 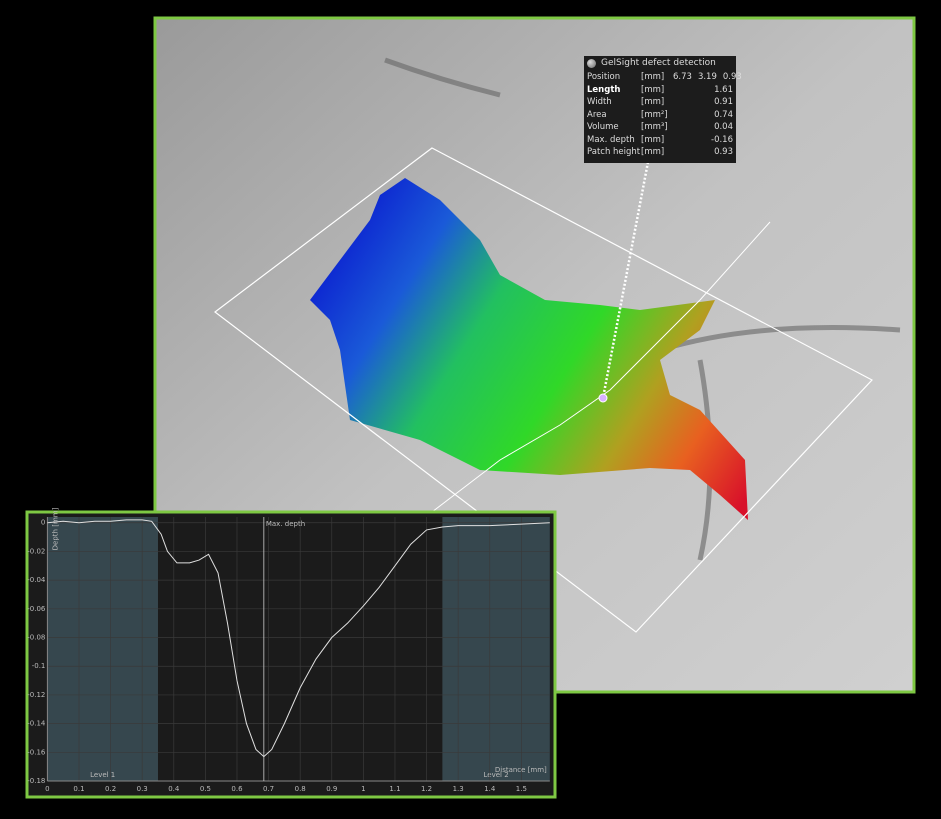 I want to click on popup-row: Position [mm] 6.73 3.19 0.93, so click(x=664, y=77).